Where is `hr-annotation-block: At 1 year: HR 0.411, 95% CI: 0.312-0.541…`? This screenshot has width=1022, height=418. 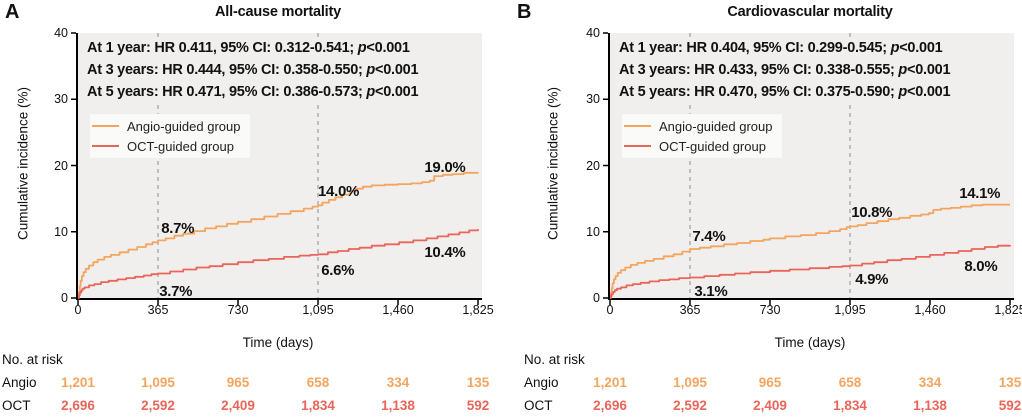
hr-annotation-block: At 1 year: HR 0.411, 95% CI: 0.312-0.541… is located at coordinates (257, 71).